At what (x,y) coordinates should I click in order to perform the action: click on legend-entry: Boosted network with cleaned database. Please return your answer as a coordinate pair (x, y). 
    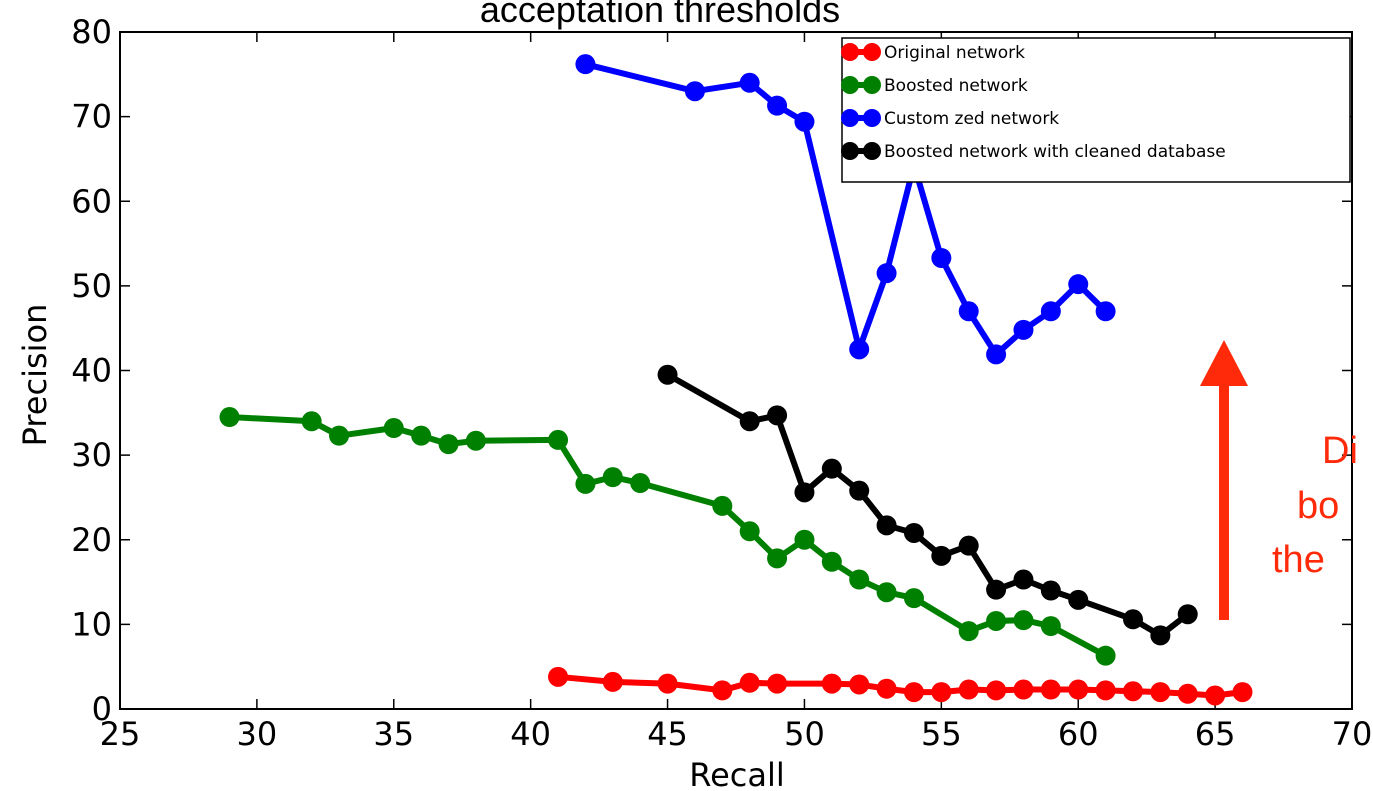
    Looking at the image, I should click on (1055, 152).